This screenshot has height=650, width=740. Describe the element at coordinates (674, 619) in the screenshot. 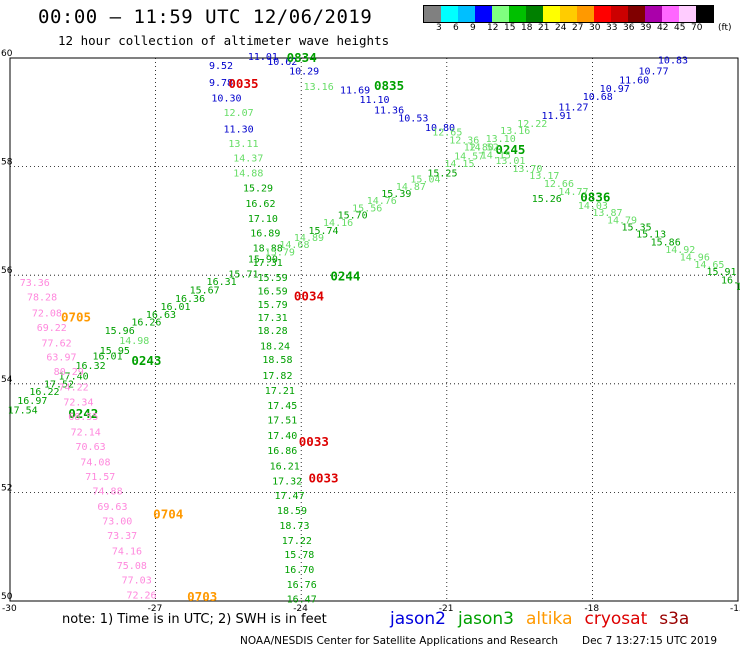

I see `satellite-legend-item: s3a` at that location.